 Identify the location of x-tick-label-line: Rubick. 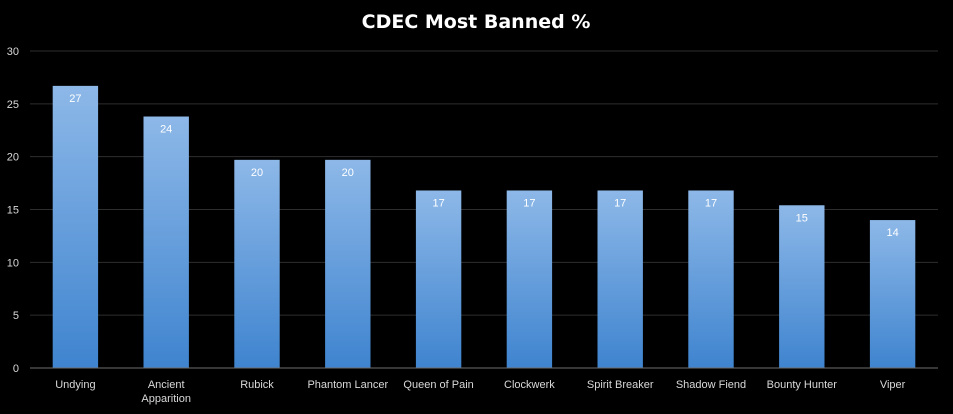
(257, 385).